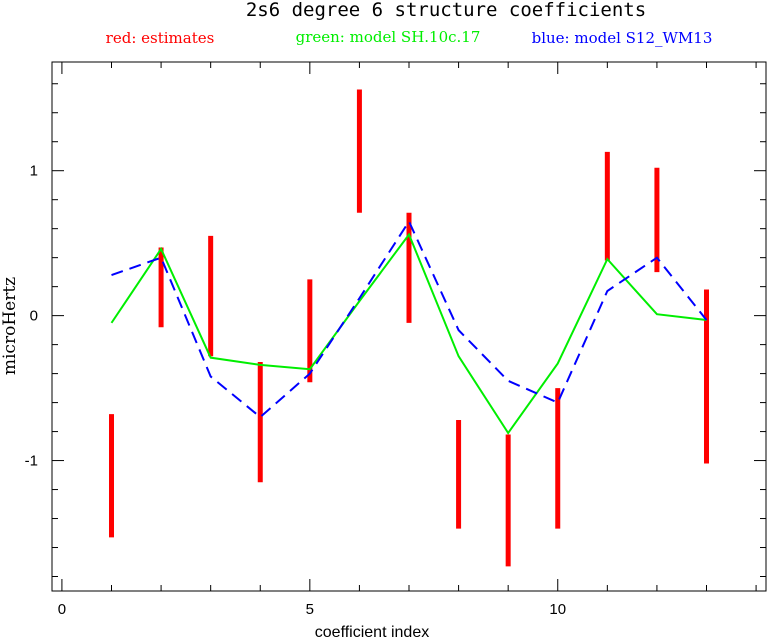 The image size is (767, 641). What do you see at coordinates (34, 316) in the screenshot?
I see `y-tick-label: 0` at bounding box center [34, 316].